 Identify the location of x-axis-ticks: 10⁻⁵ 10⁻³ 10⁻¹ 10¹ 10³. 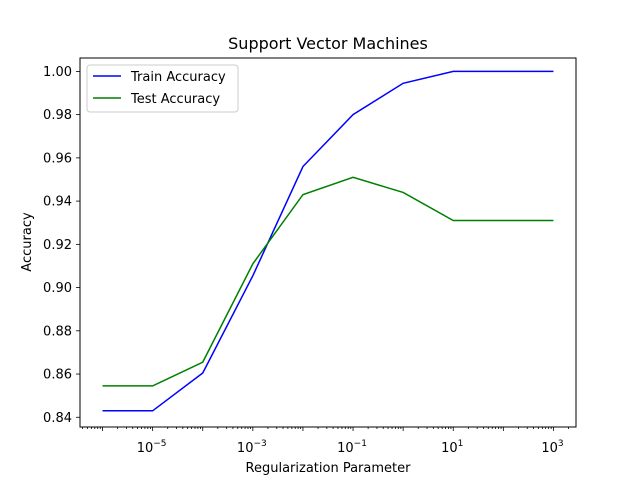
(325, 441).